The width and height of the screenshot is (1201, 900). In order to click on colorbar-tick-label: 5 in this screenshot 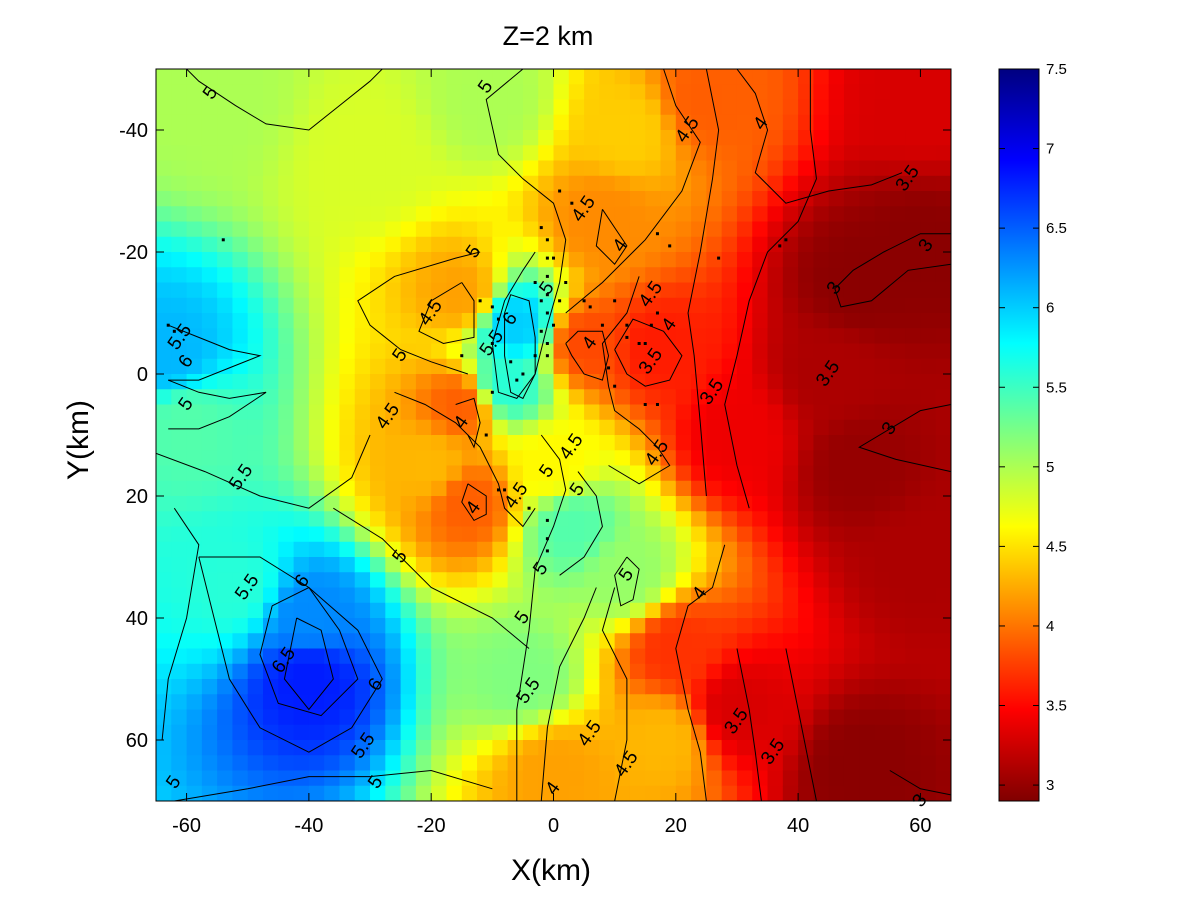, I will do `click(1050, 467)`.